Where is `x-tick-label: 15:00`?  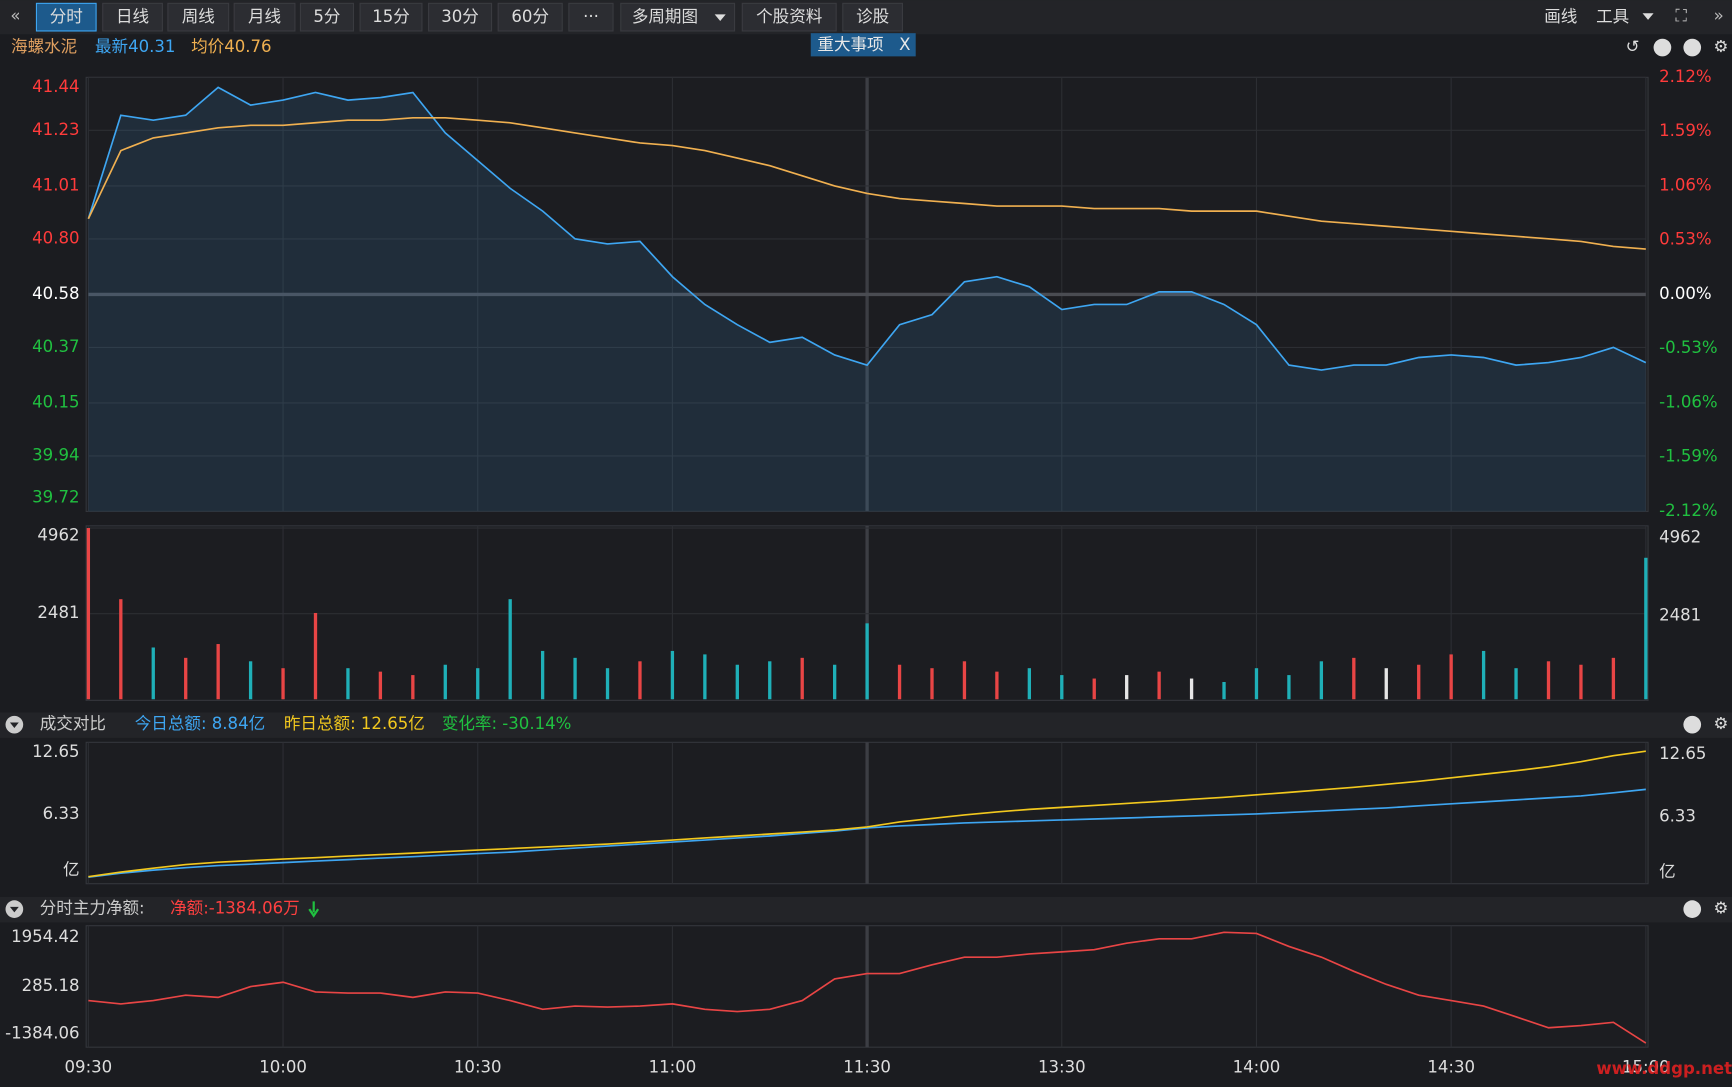 x-tick-label: 15:00 is located at coordinates (1646, 1067).